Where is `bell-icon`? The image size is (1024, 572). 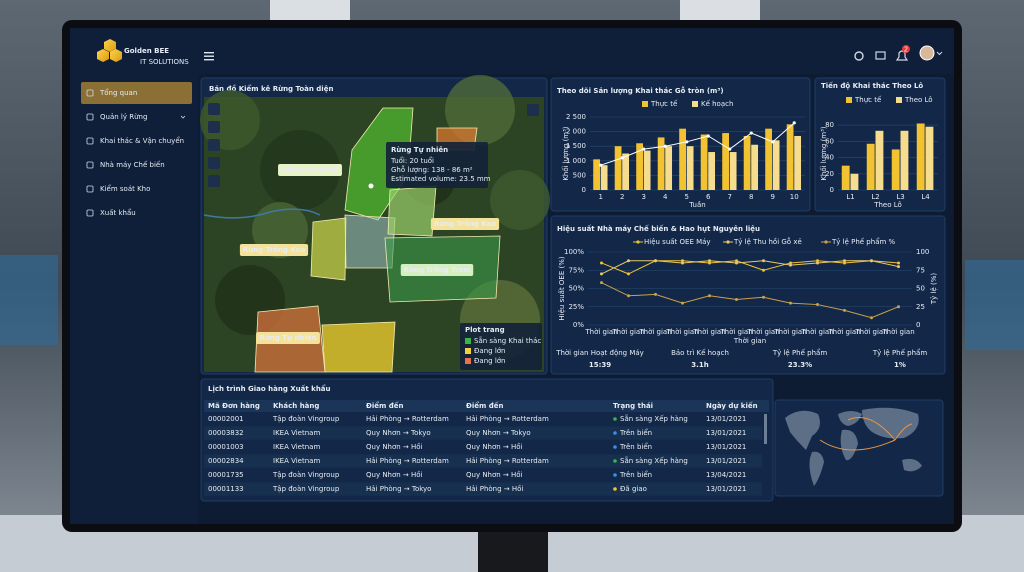
bell-icon is located at coordinates (902, 55).